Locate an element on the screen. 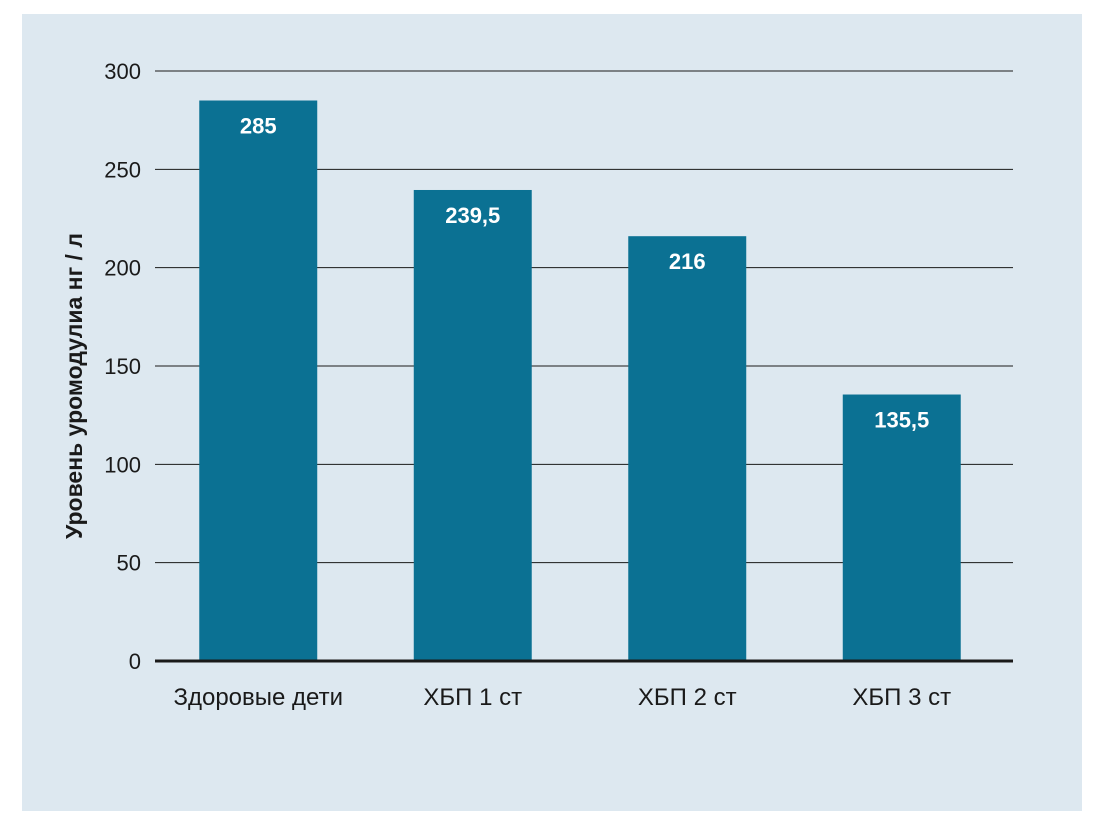 This screenshot has width=1094, height=820. y-tick-label-100: 100 is located at coordinates (122, 464).